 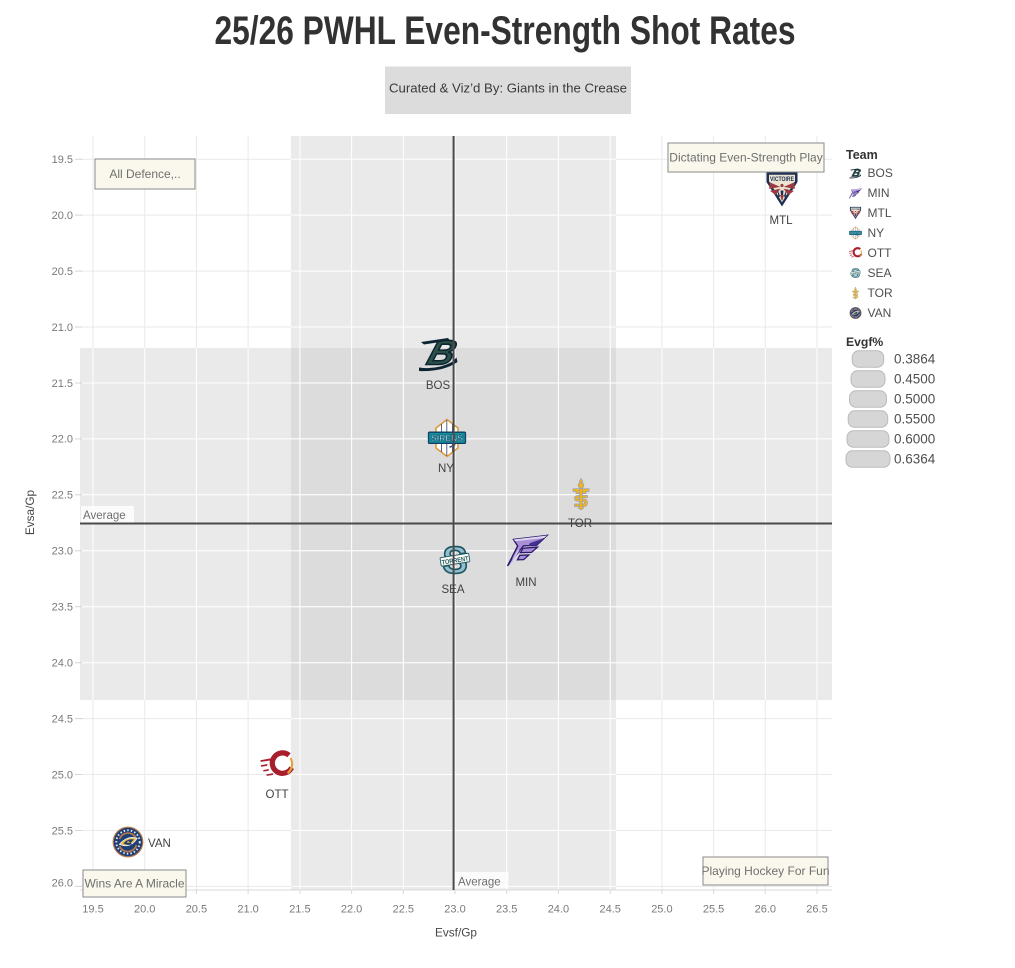 I want to click on svg-text: All Defence,.., so click(x=144, y=174).